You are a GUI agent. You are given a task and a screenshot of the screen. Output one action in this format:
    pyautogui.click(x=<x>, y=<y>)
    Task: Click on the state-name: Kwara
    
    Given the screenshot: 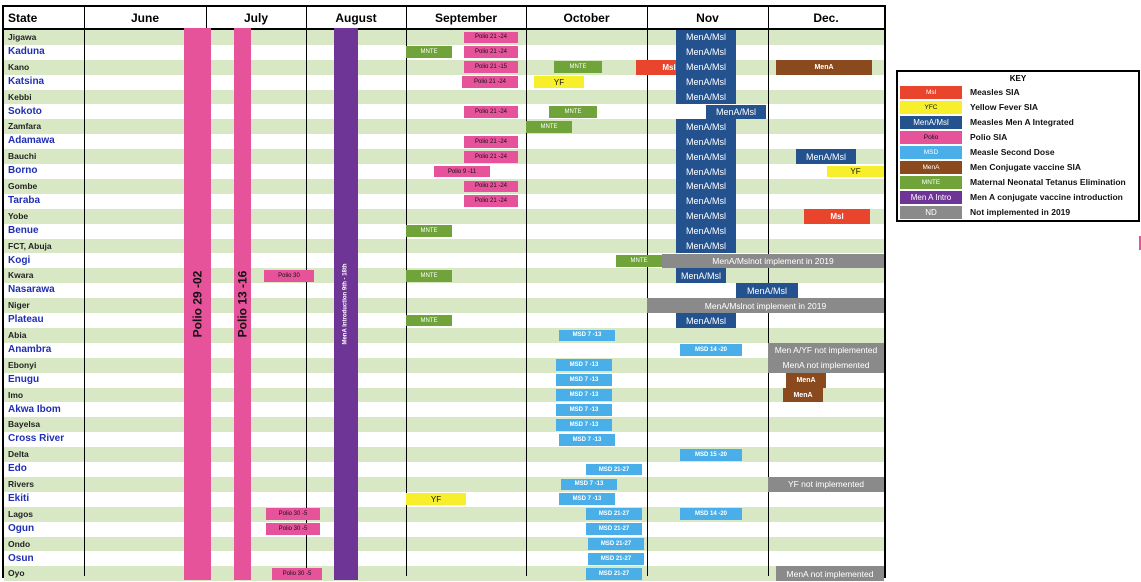 What is the action you would take?
    pyautogui.click(x=21, y=275)
    